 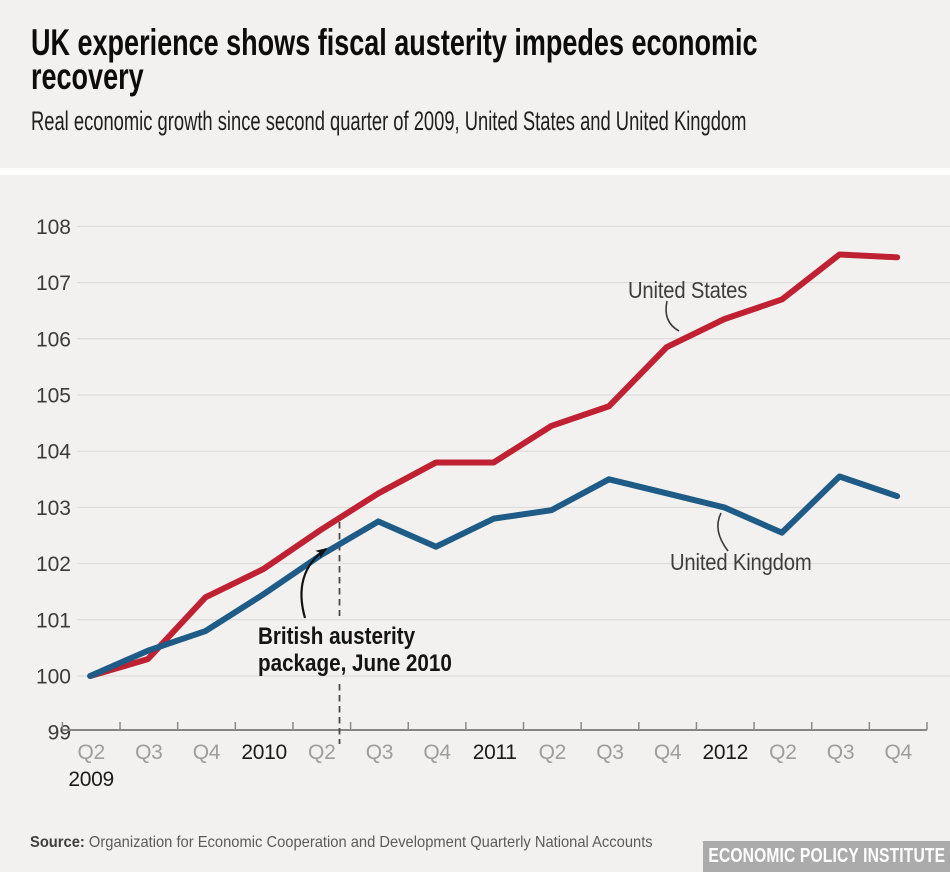 What do you see at coordinates (53, 508) in the screenshot?
I see `y-axis-label: 103` at bounding box center [53, 508].